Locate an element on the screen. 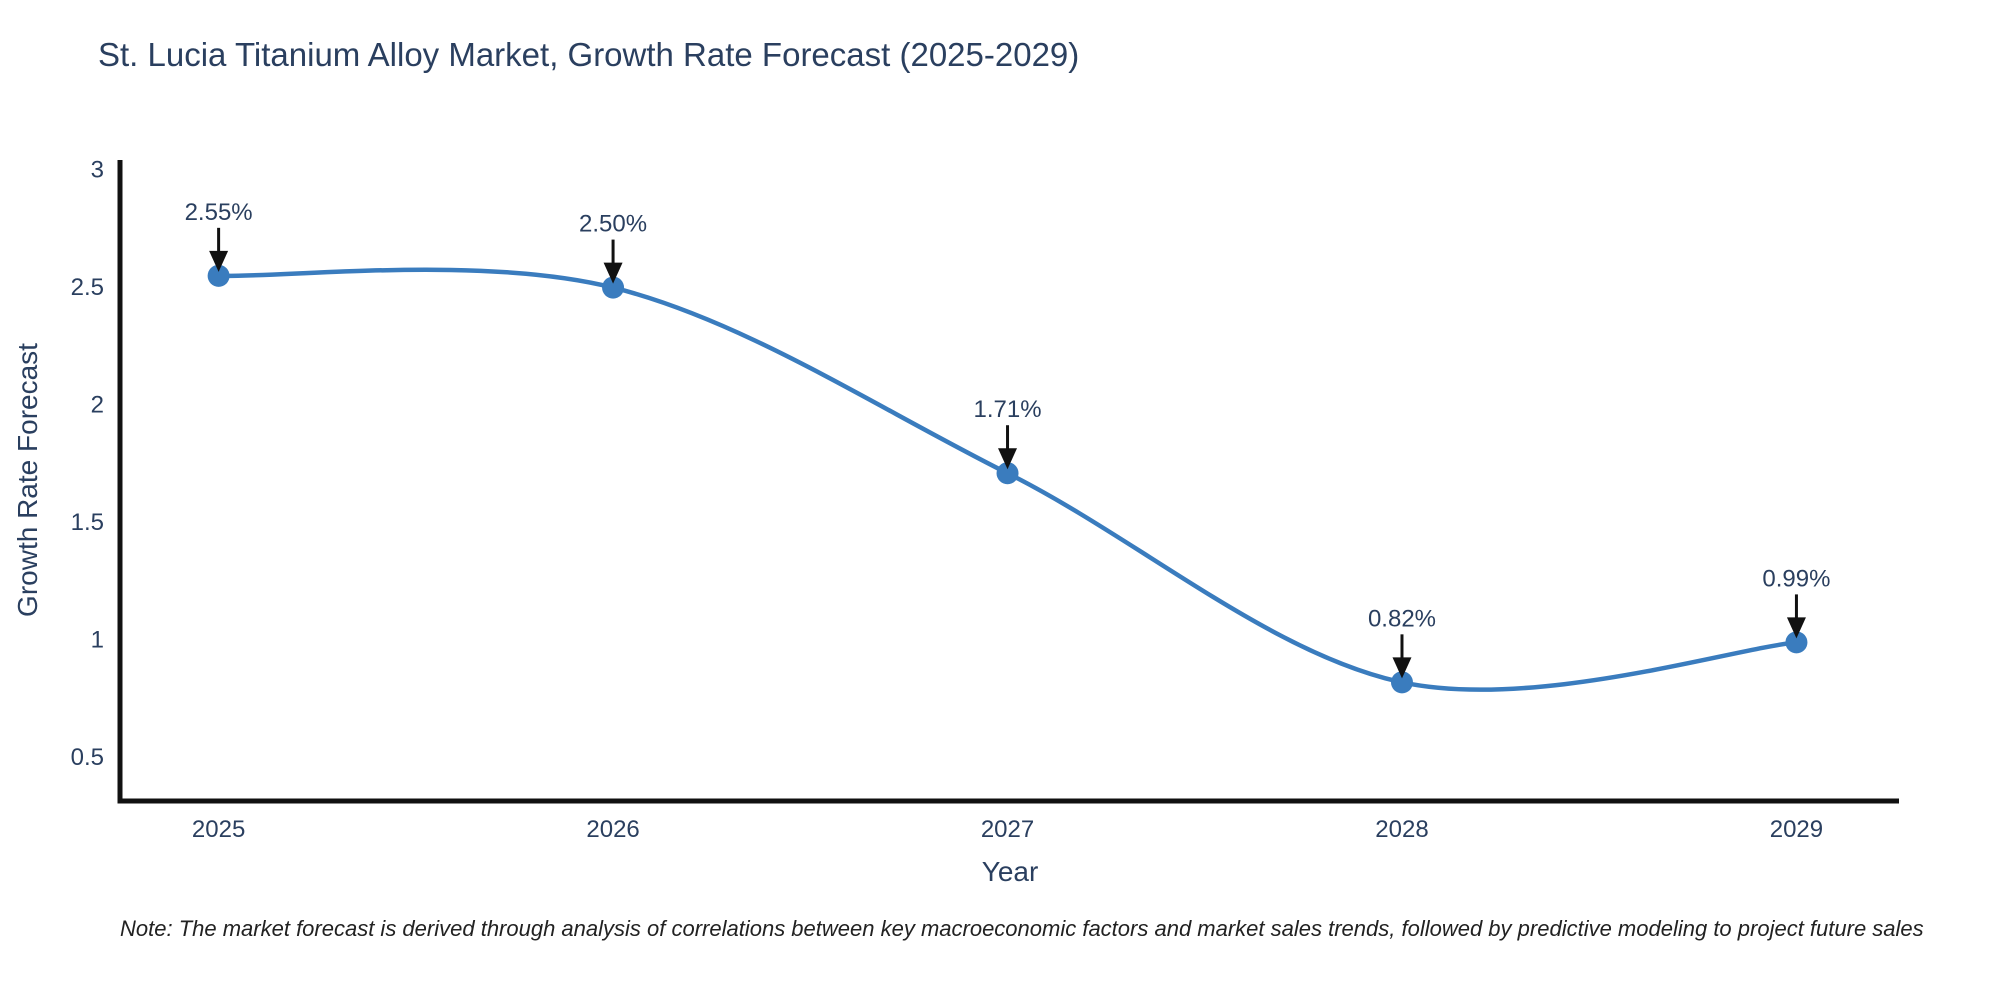 This screenshot has height=1000, width=2000. annotation-label: 2.50% is located at coordinates (613, 224).